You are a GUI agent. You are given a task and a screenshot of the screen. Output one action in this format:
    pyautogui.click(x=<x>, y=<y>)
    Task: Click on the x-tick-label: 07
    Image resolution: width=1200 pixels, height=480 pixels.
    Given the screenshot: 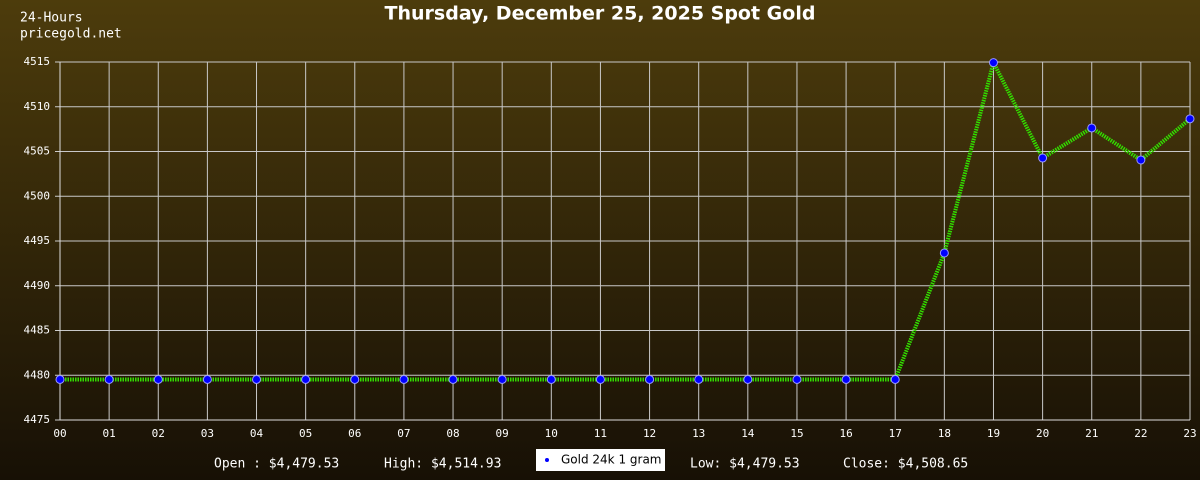 What is the action you would take?
    pyautogui.click(x=403, y=433)
    